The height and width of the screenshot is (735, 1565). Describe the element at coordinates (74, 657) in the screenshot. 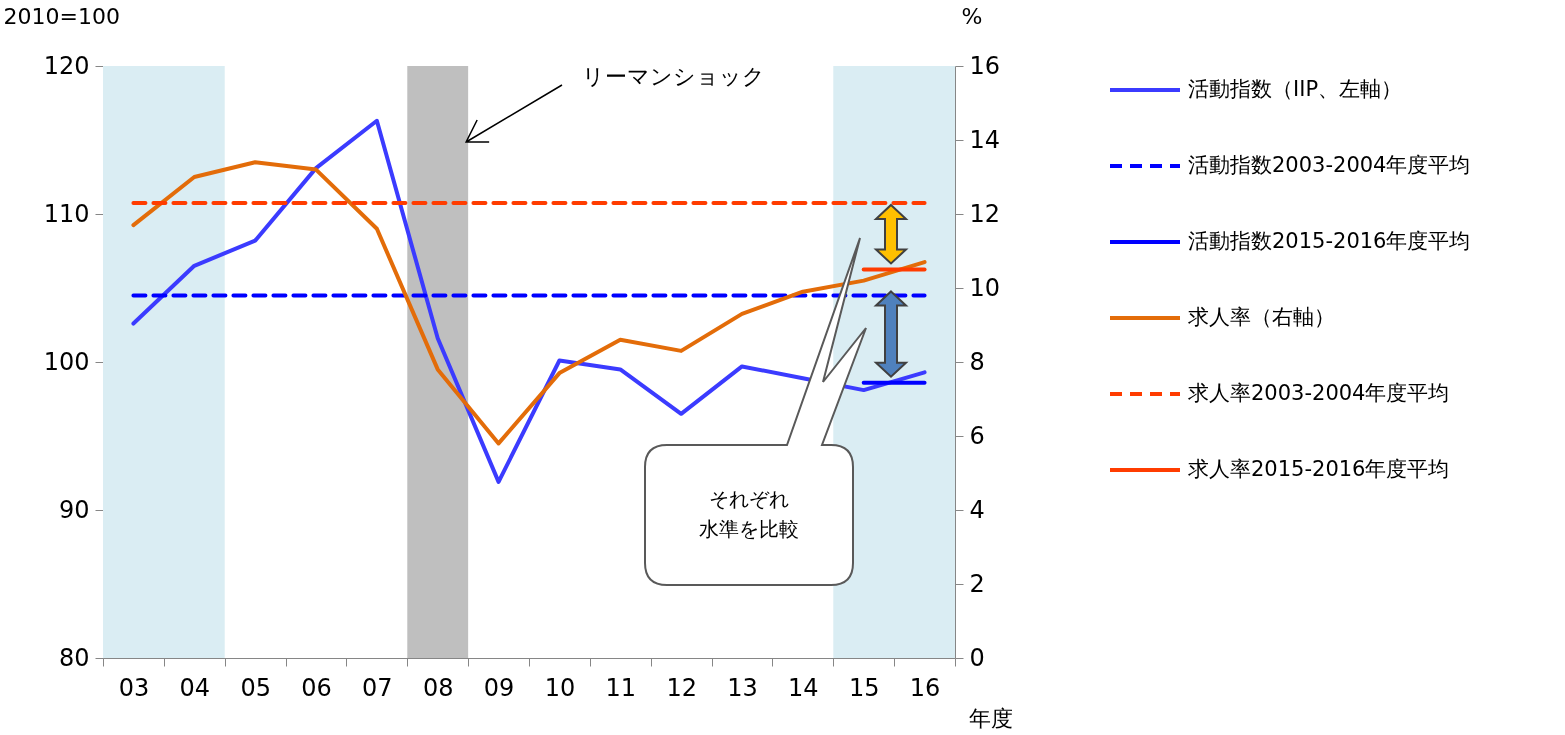

I see `y-tick-label: 80` at that location.